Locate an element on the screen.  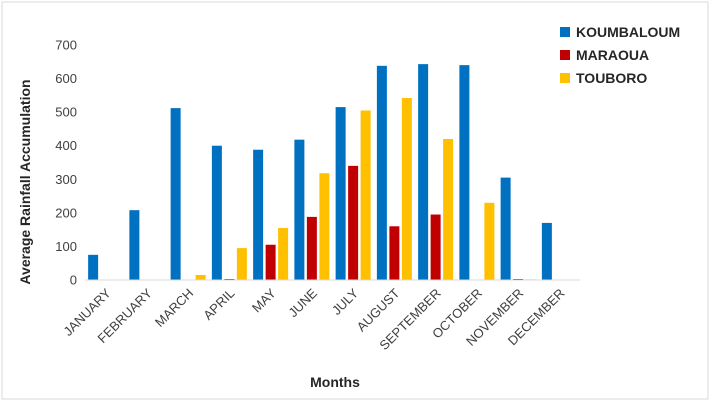
bar-maraoua-november is located at coordinates (518, 279).